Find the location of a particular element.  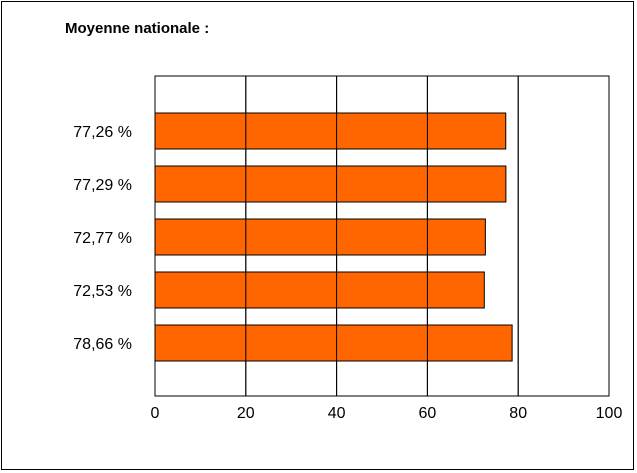

category-label-4: 78,66 % is located at coordinates (102, 344).